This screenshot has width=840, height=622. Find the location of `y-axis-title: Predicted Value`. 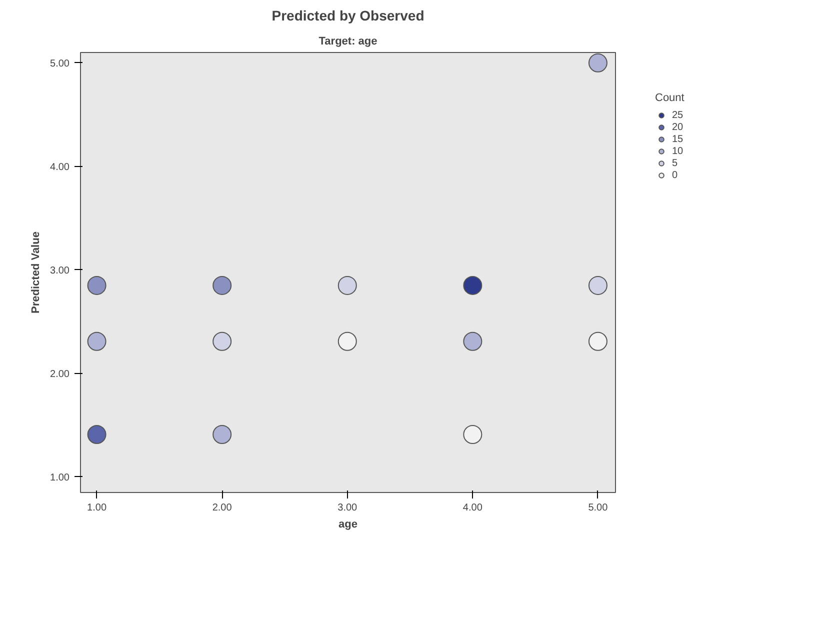

y-axis-title: Predicted Value is located at coordinates (36, 273).